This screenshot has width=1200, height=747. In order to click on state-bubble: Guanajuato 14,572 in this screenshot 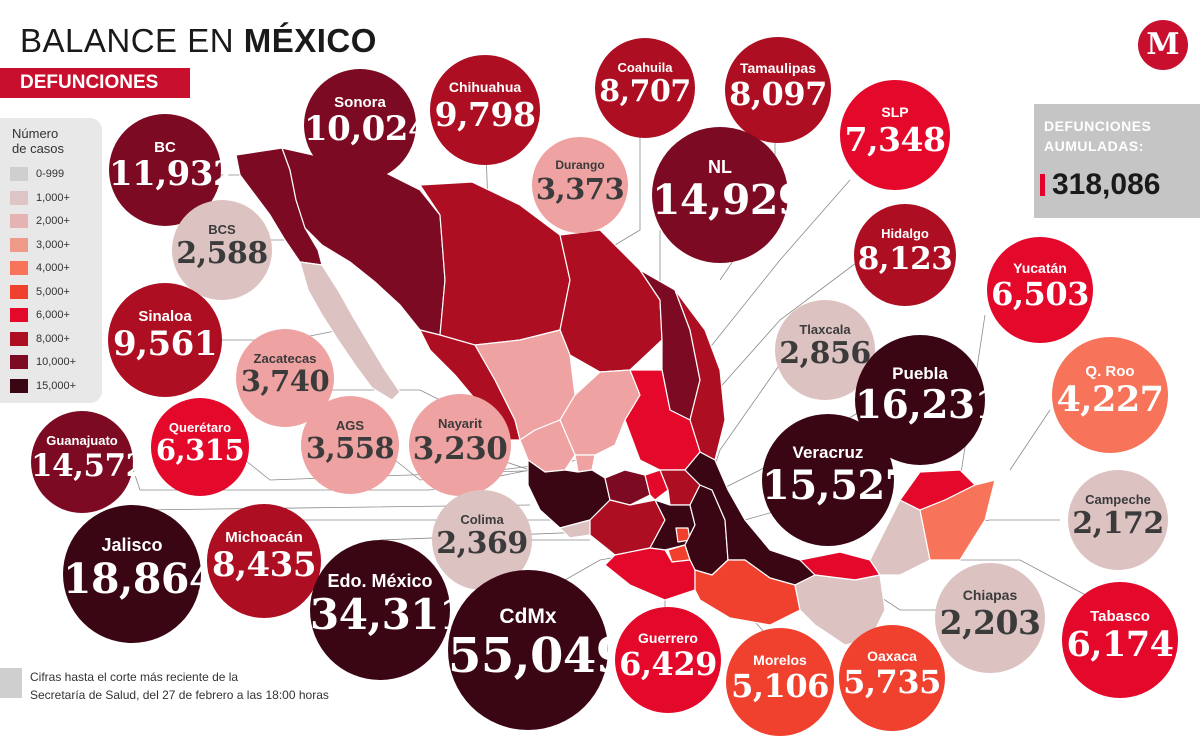, I will do `click(89, 462)`.